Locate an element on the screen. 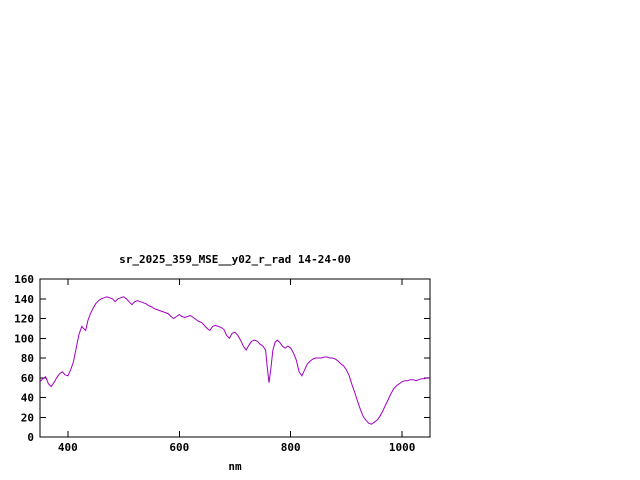 This screenshot has height=480, width=640. x-tick-label: 600 is located at coordinates (179, 447).